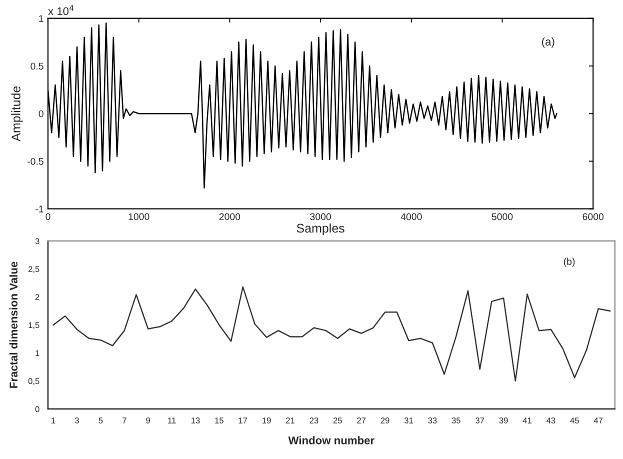 This screenshot has width=623, height=459. I want to click on x-tick-label: 37, so click(480, 421).